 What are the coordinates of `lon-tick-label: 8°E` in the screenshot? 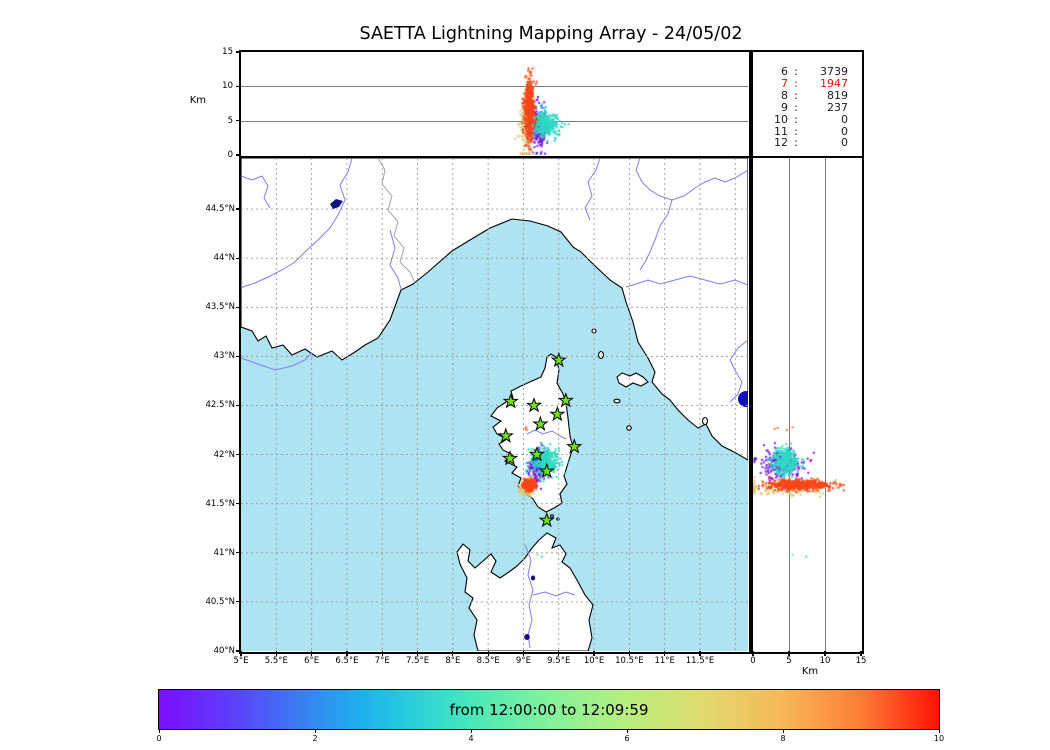 It's located at (453, 661).